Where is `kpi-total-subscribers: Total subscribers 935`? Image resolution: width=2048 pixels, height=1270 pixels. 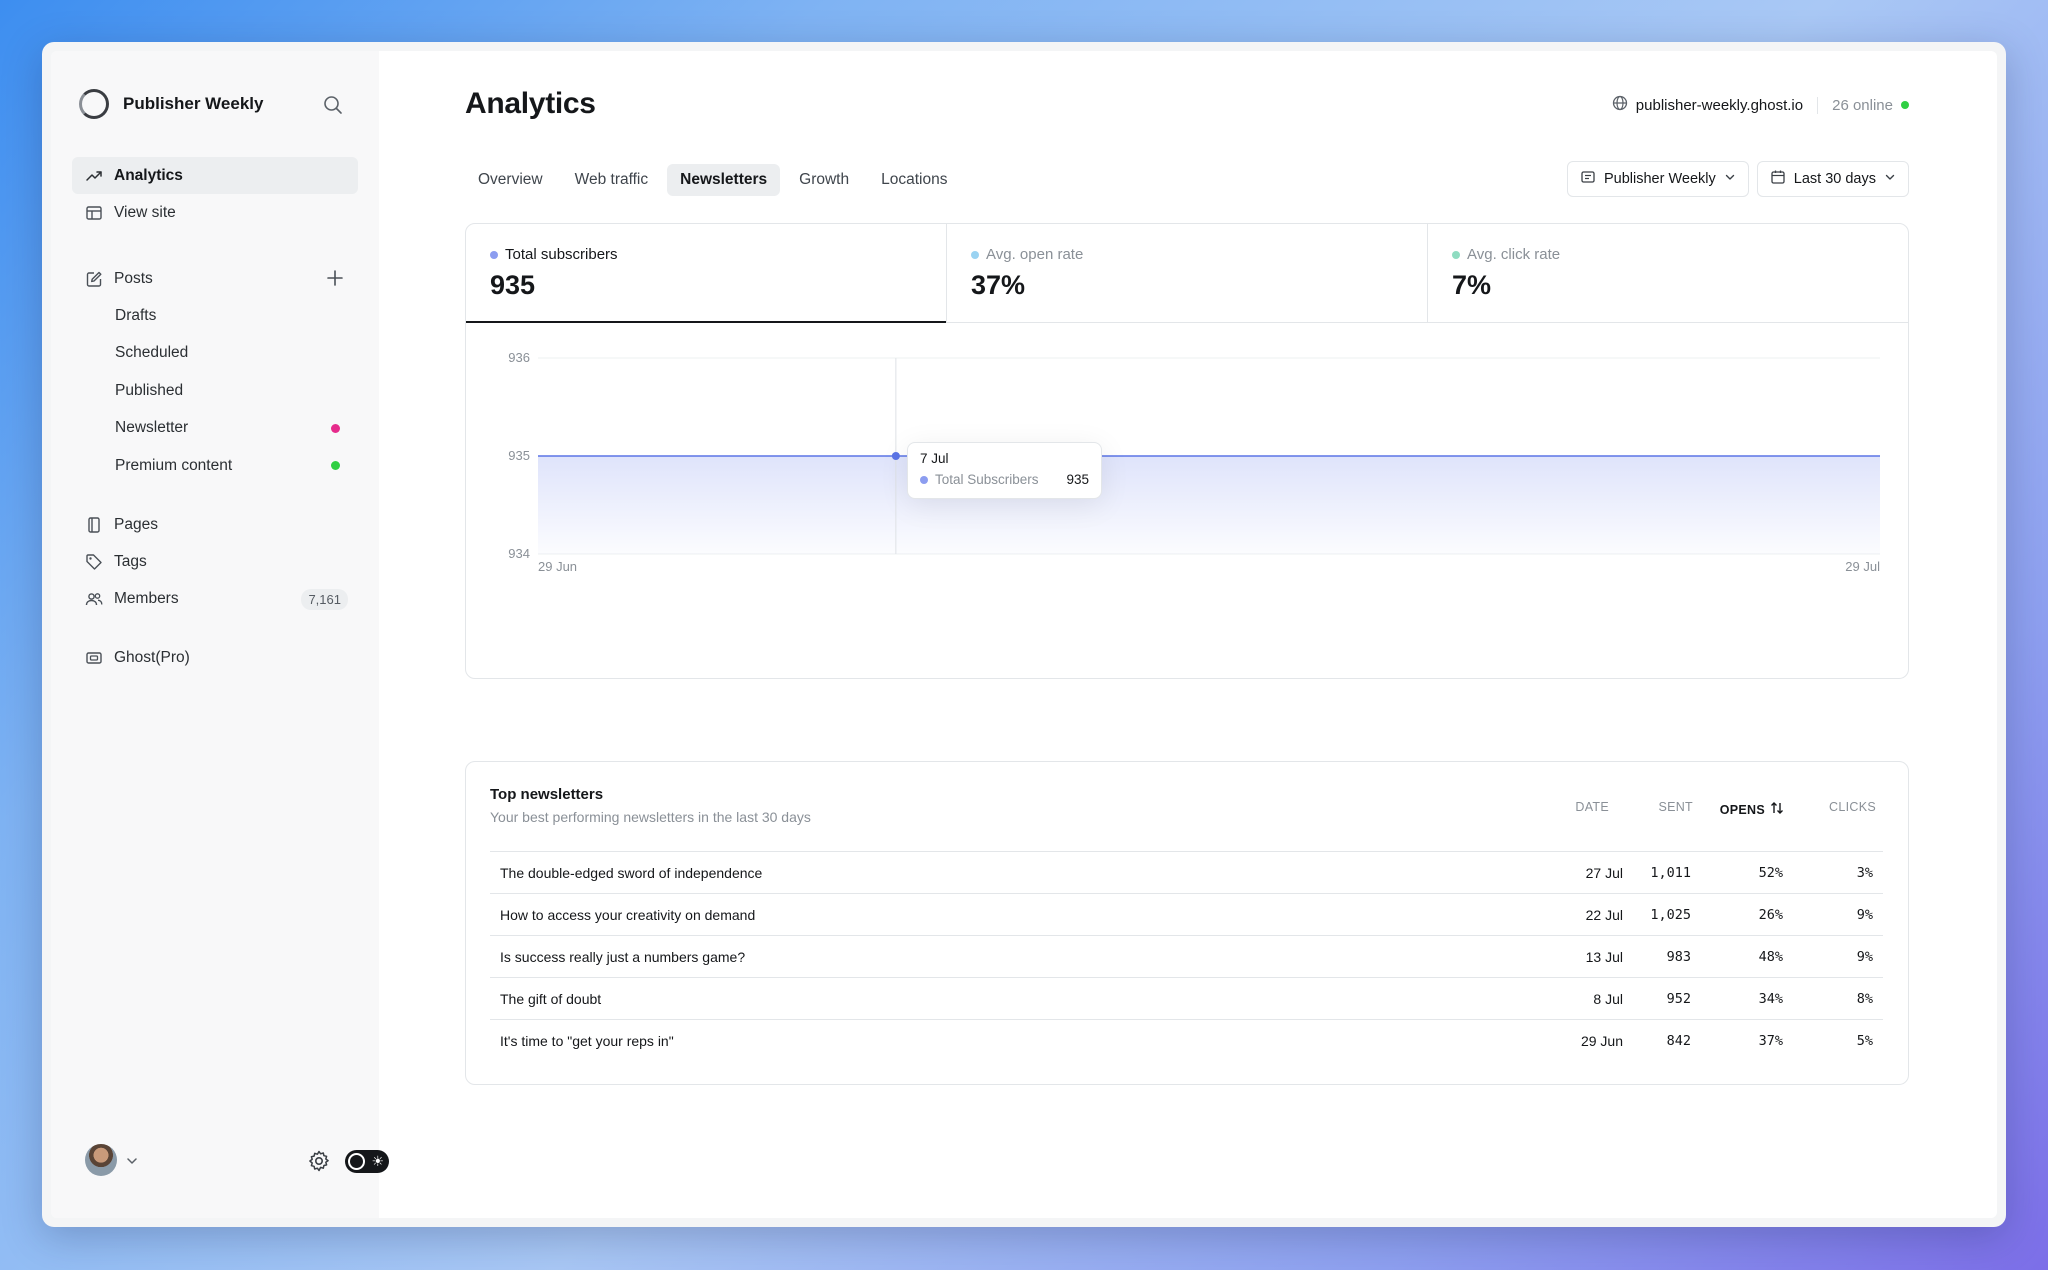
kpi-total-subscribers: Total subscribers 935 is located at coordinates (706, 273).